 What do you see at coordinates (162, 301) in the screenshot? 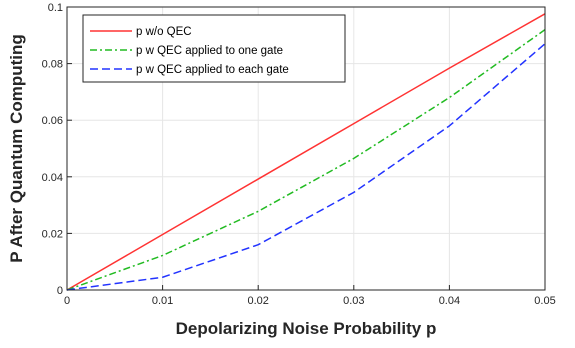
I see `x-tick-label: 0.01` at bounding box center [162, 301].